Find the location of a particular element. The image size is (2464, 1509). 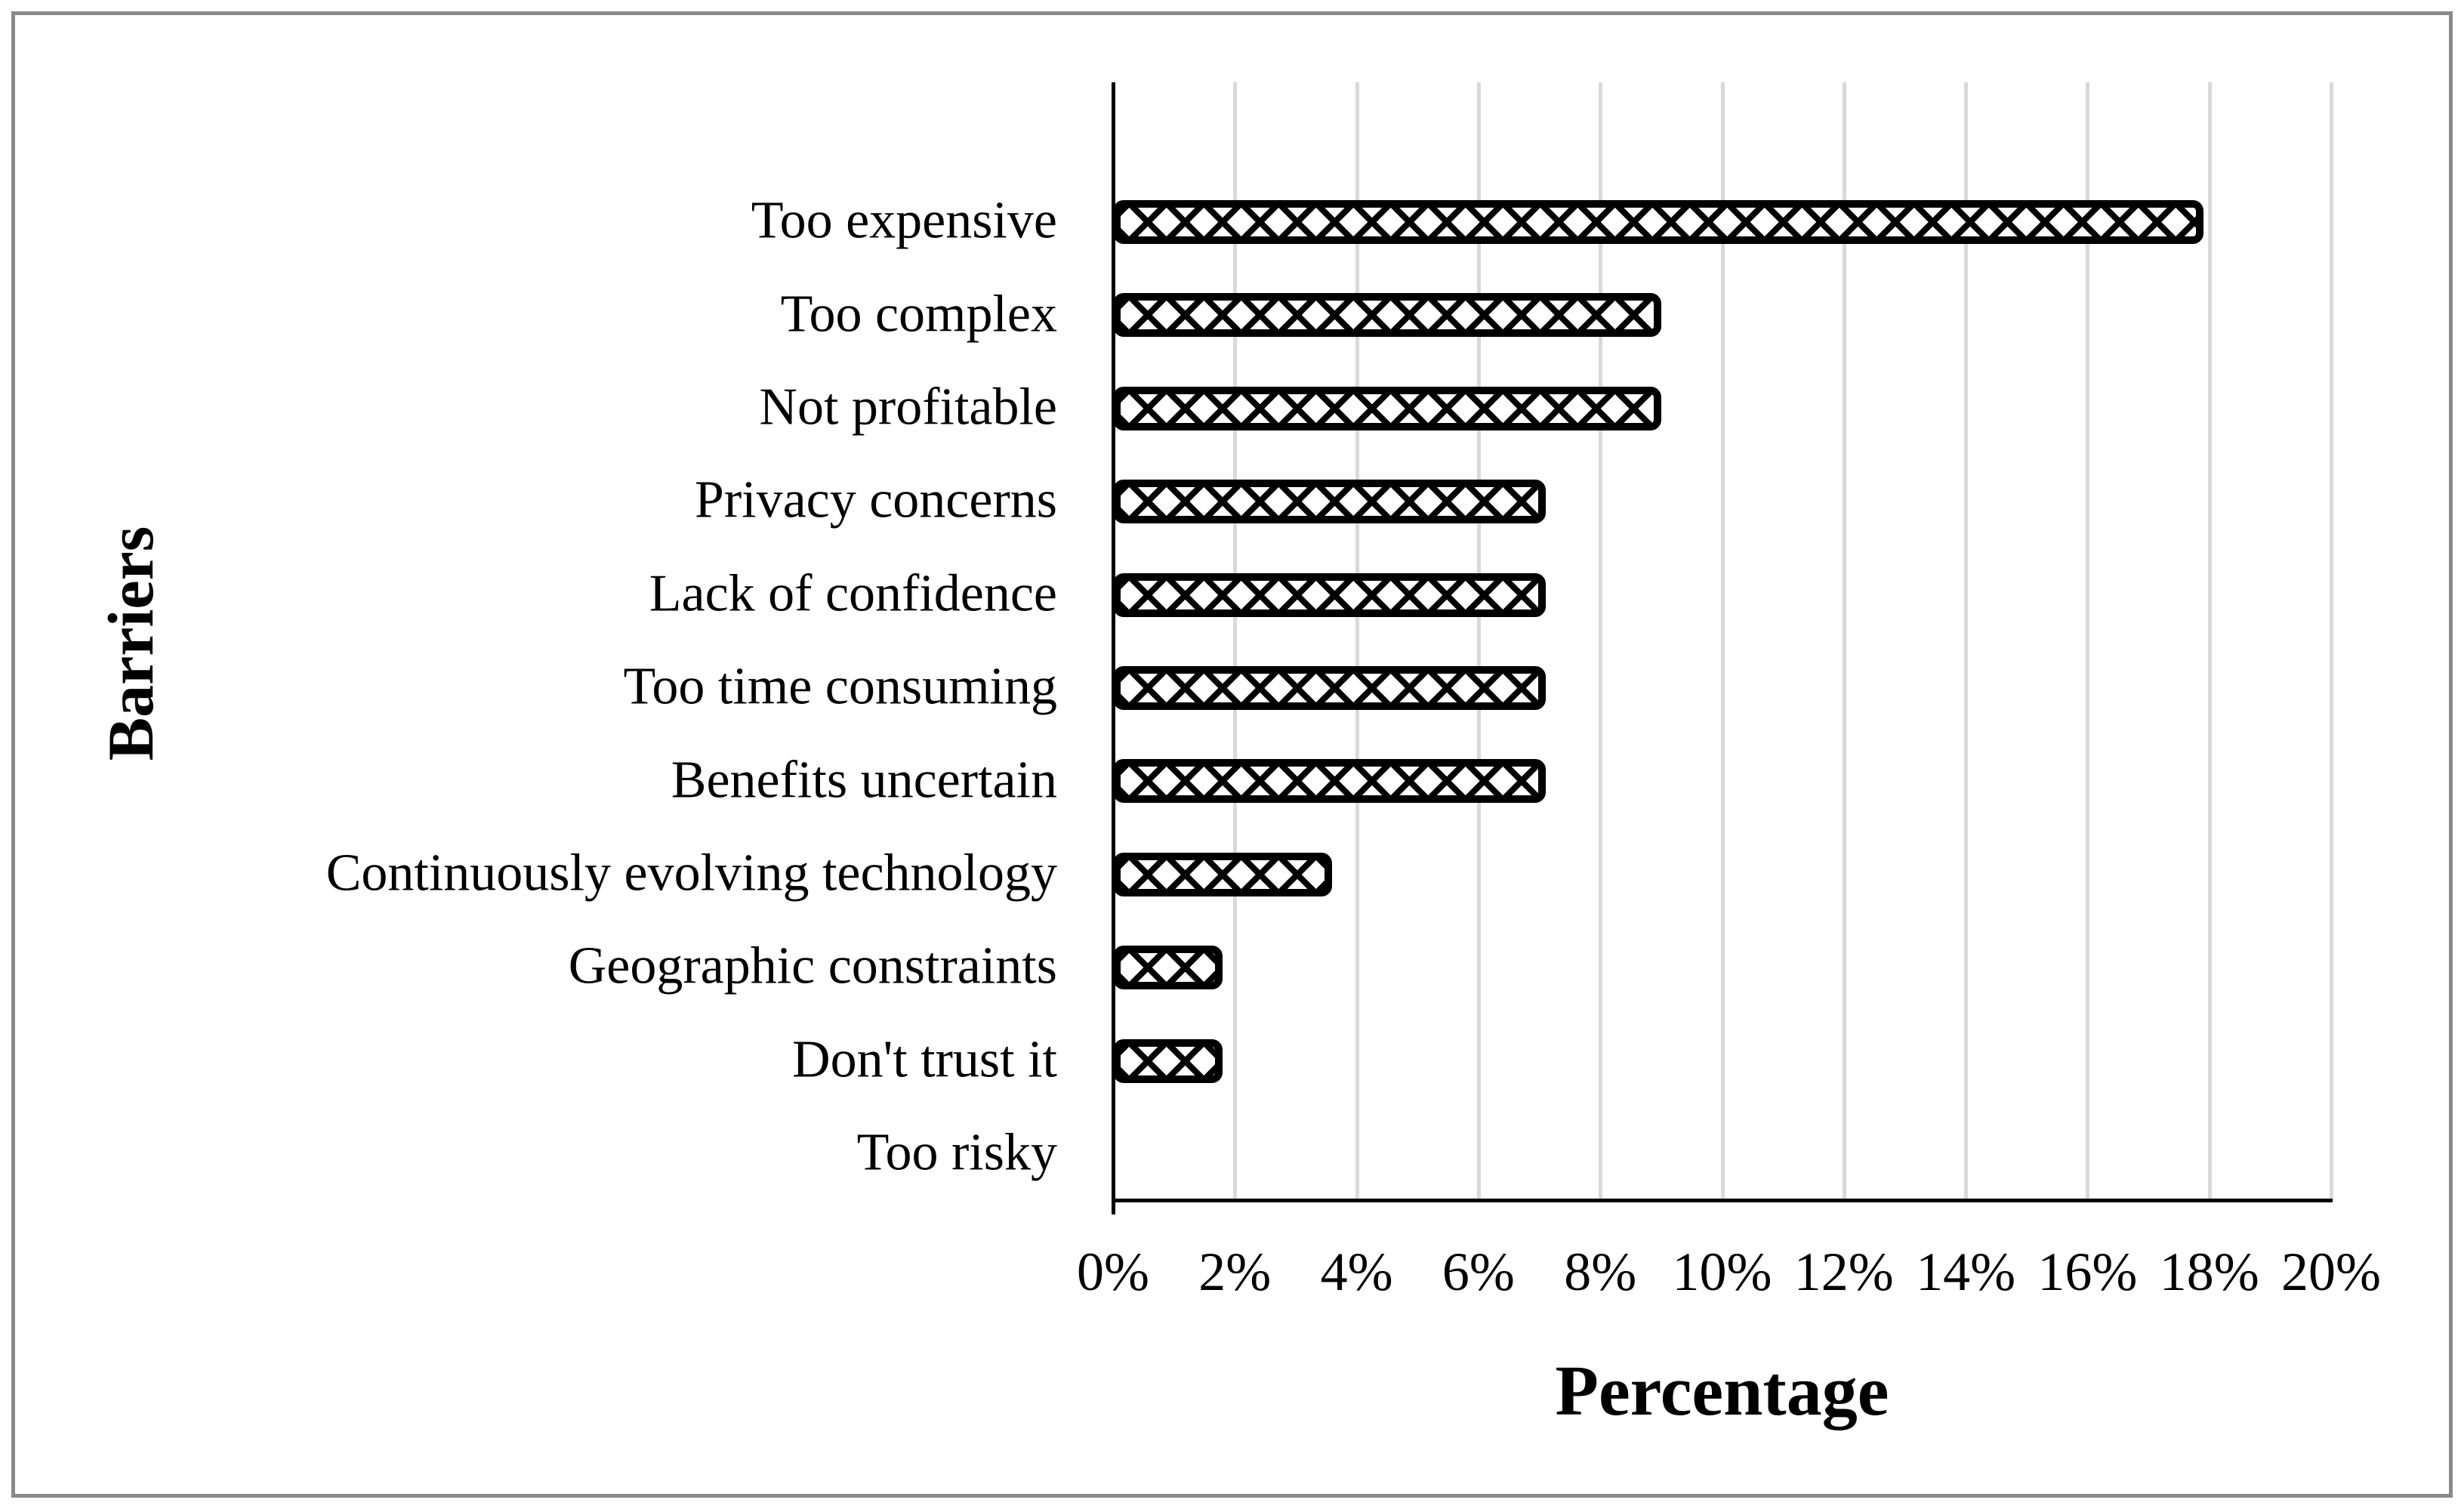

category-label: Too time consuming is located at coordinates (840, 686).